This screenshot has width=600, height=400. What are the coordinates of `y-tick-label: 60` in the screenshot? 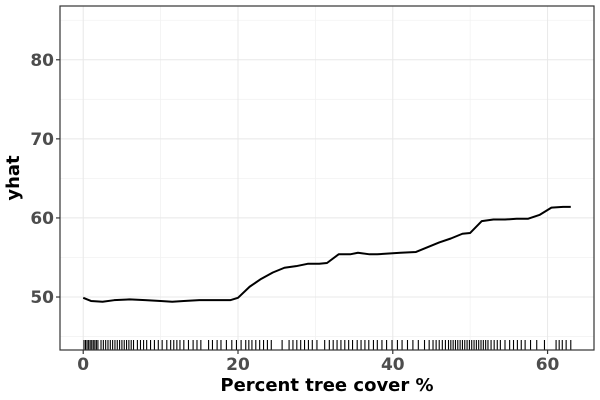 It's located at (42, 219).